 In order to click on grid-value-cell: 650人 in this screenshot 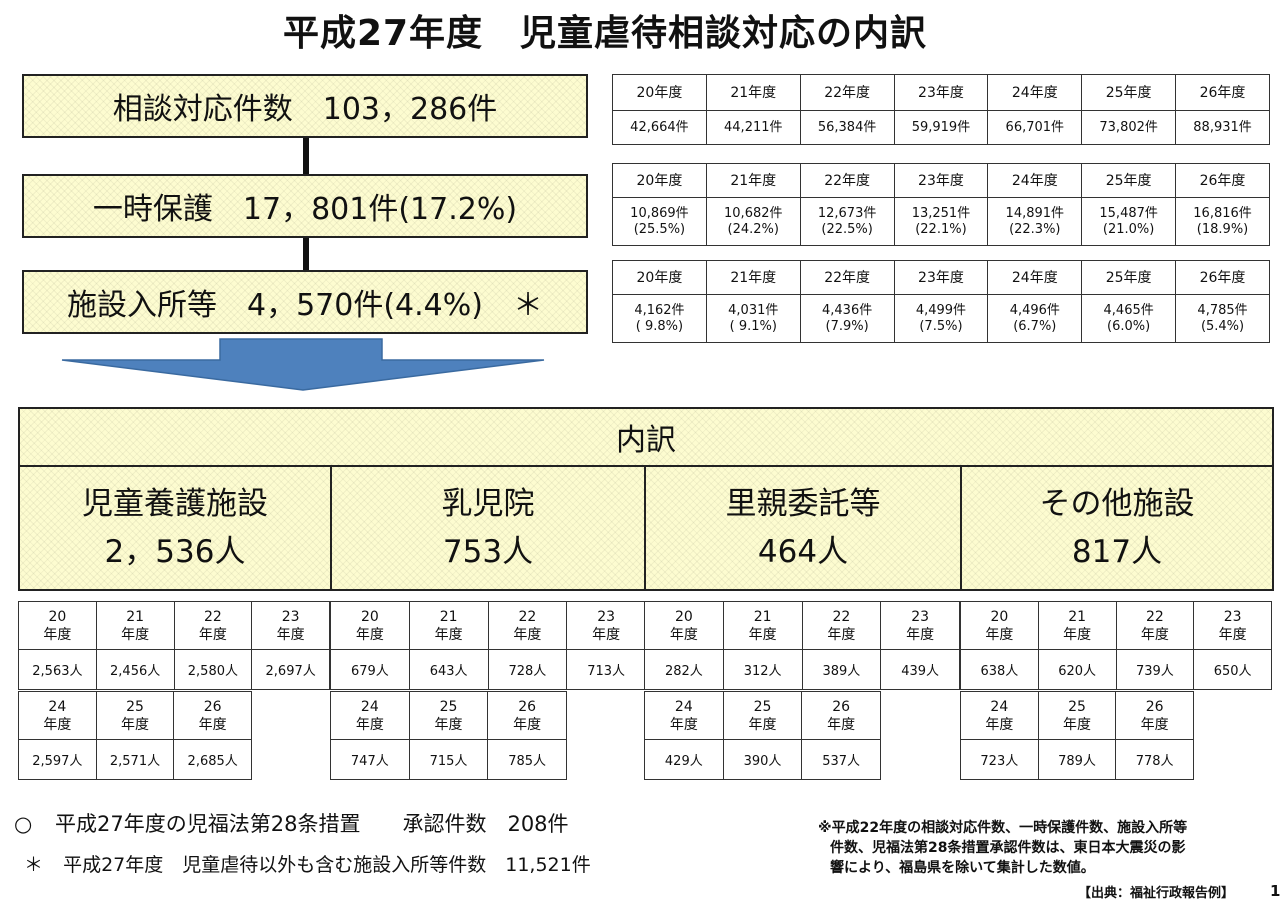, I will do `click(1232, 669)`.